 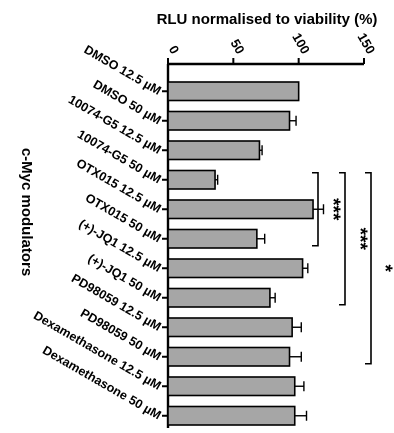 I want to click on x-tick-label-3: 150, so click(x=367, y=43).